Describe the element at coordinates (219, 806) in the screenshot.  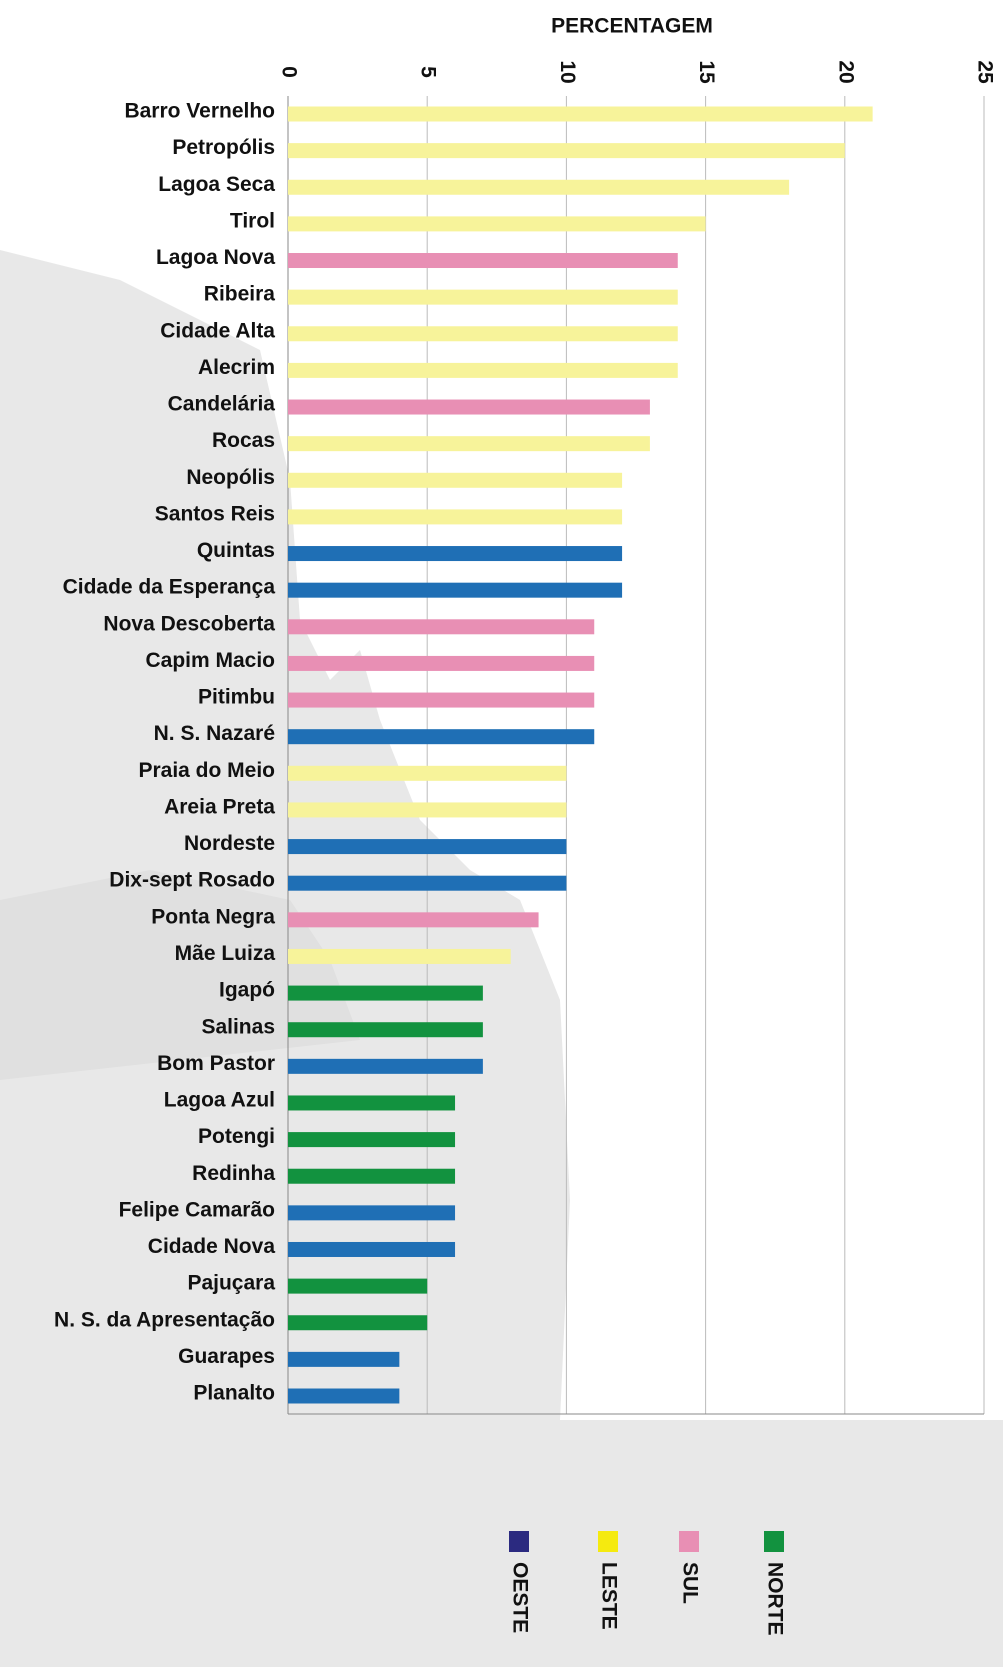
I see `y-tick-label: Areia Preta` at that location.